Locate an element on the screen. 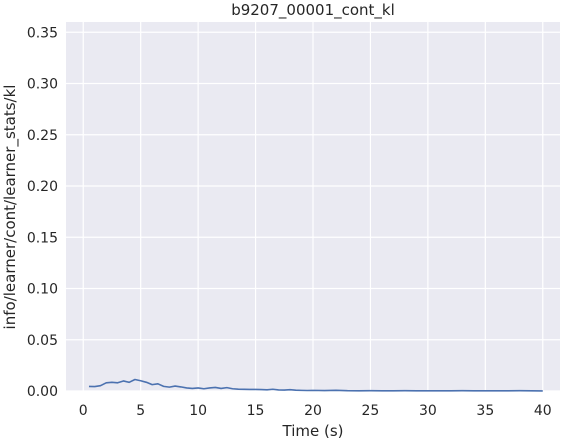 The image size is (563, 441). y-tick-label: 0.30 is located at coordinates (42, 85).